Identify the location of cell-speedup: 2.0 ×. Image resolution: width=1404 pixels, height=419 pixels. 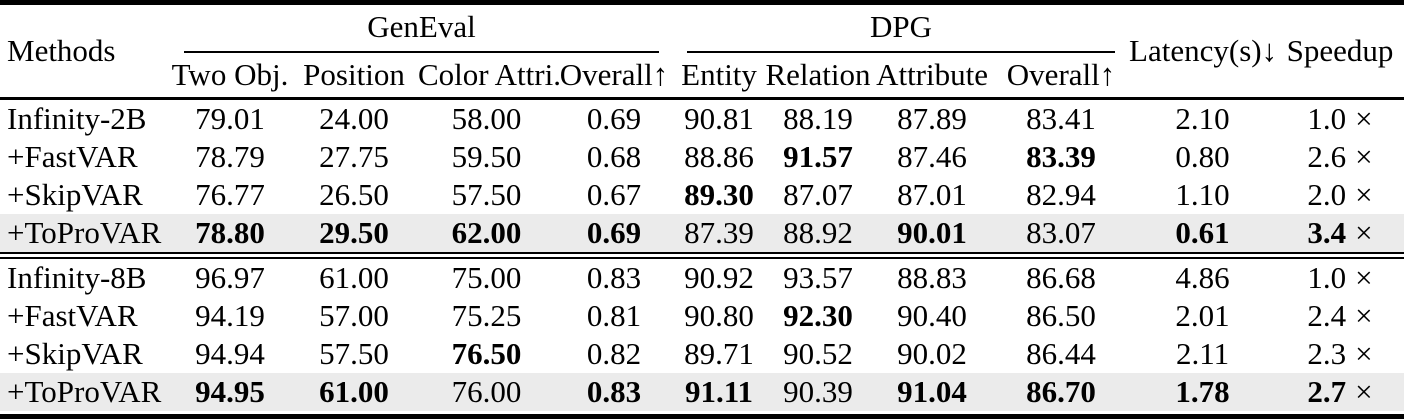
(1340, 195).